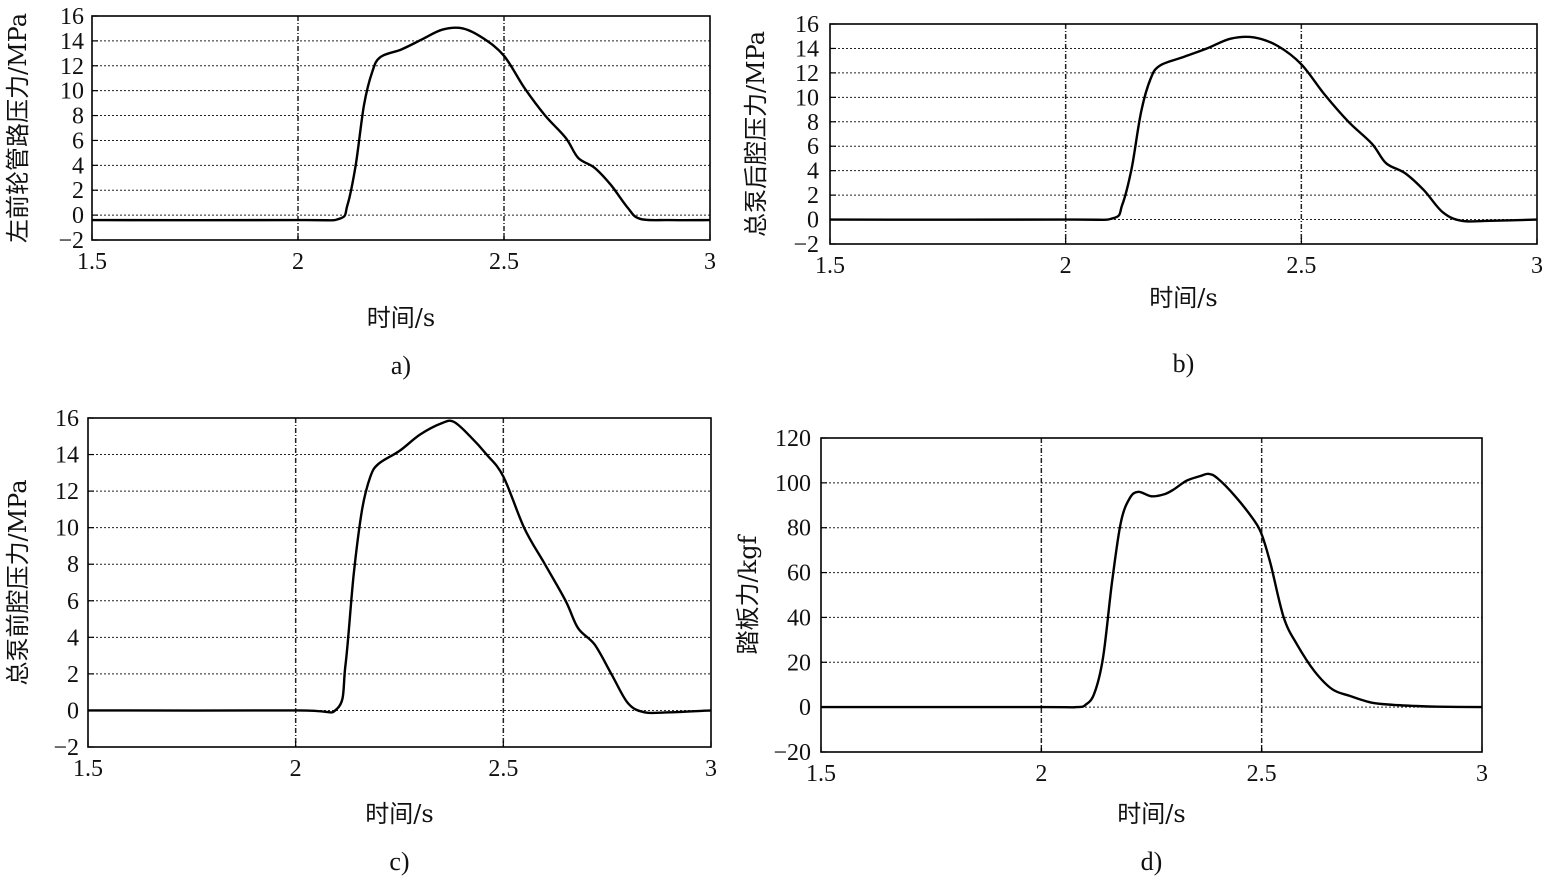 The image size is (1544, 878). Describe the element at coordinates (88, 769) in the screenshot. I see `x-tick-label-c-0: 1.5` at that location.